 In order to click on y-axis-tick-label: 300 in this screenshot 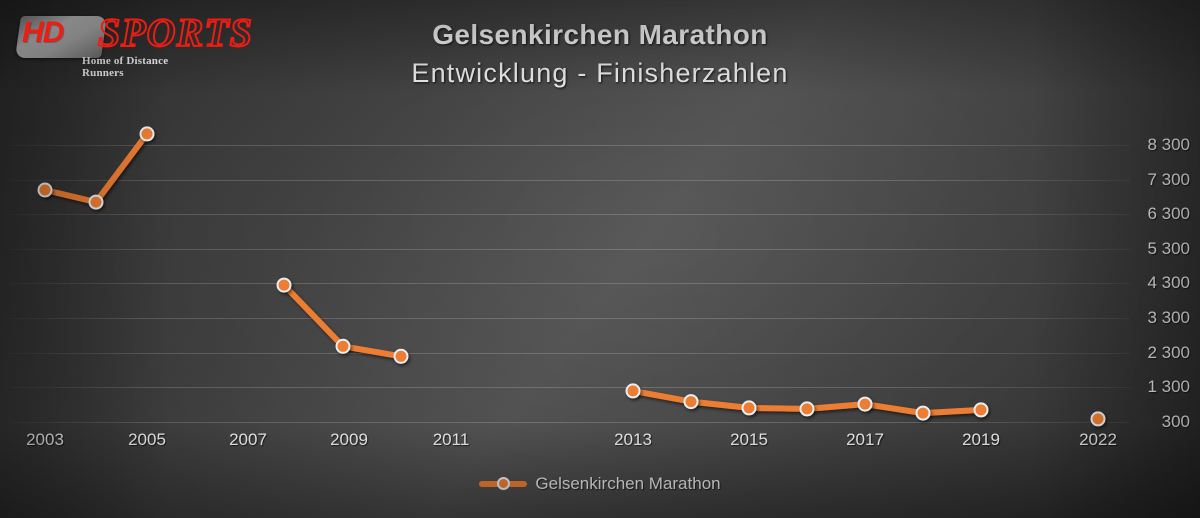, I will do `click(1175, 421)`.